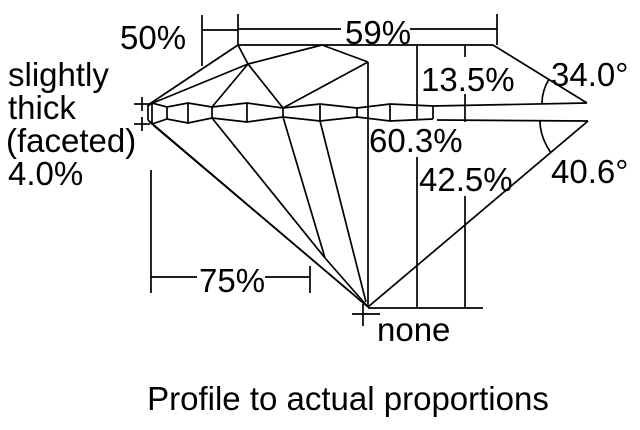 This screenshot has height=430, width=640. What do you see at coordinates (378, 32) in the screenshot?
I see `label-table-size: 59%` at bounding box center [378, 32].